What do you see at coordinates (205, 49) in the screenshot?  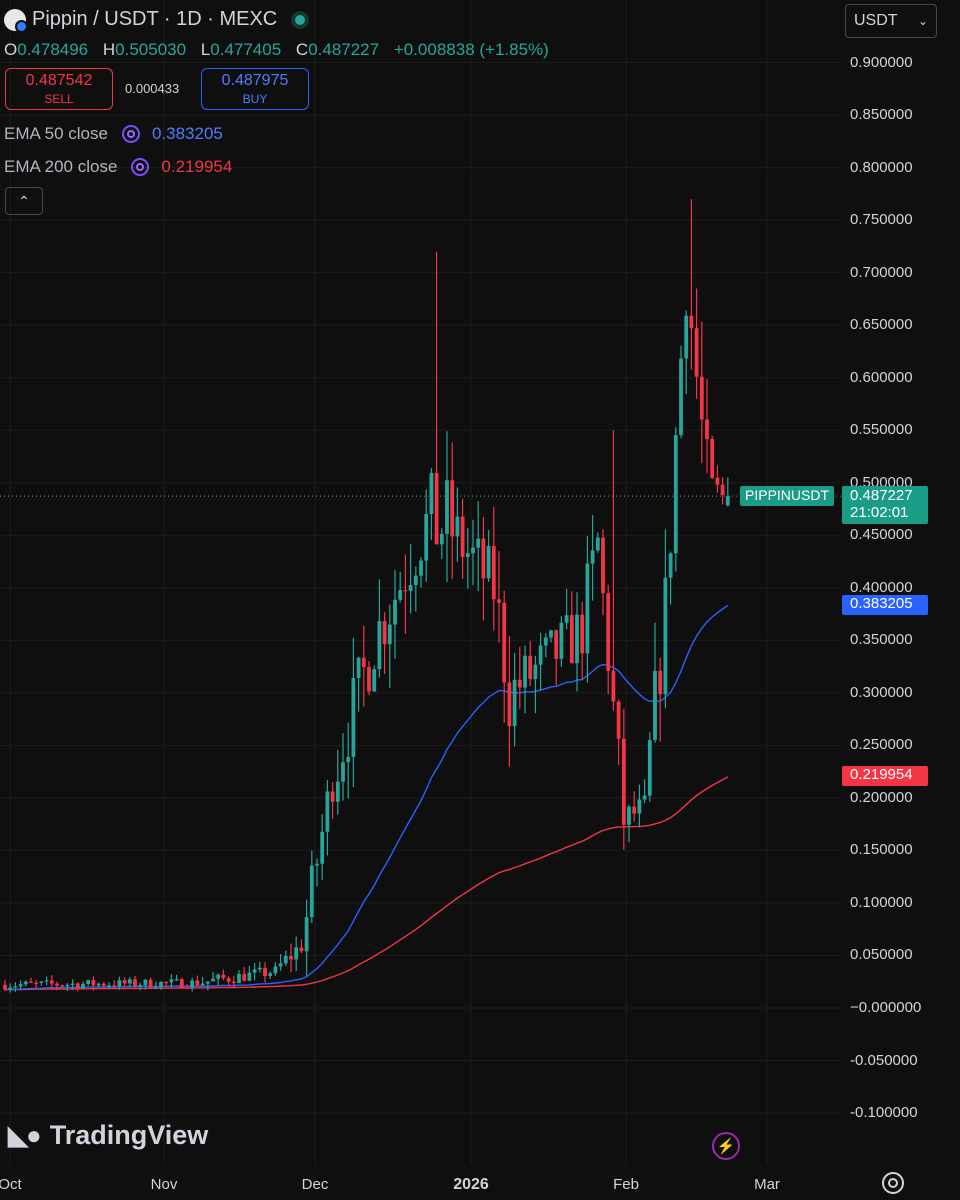 I see `low-label: L` at bounding box center [205, 49].